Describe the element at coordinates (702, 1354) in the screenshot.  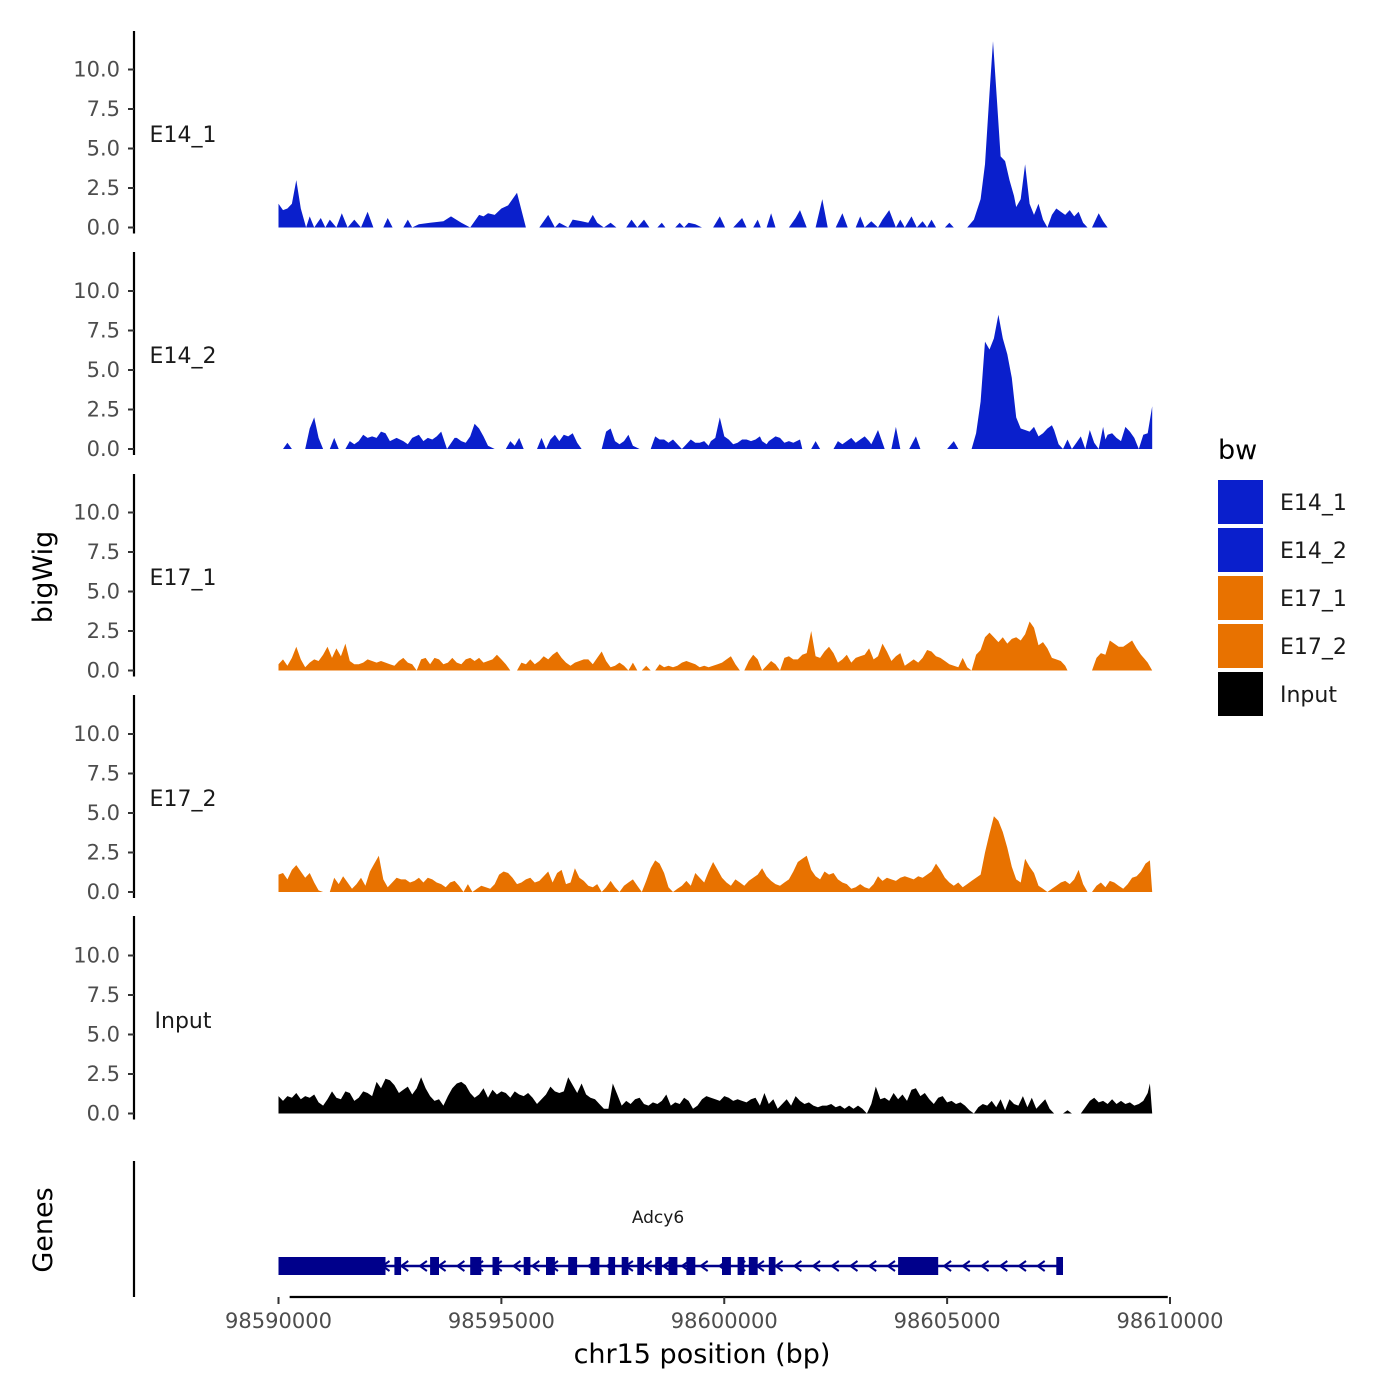
I see `x-axis-title: chr15 position (bp)` at that location.